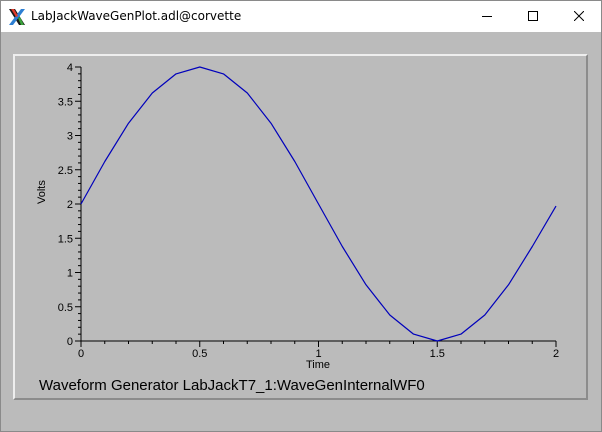 This screenshot has width=602, height=432. Describe the element at coordinates (81, 354) in the screenshot. I see `x-tick-label: 0` at that location.